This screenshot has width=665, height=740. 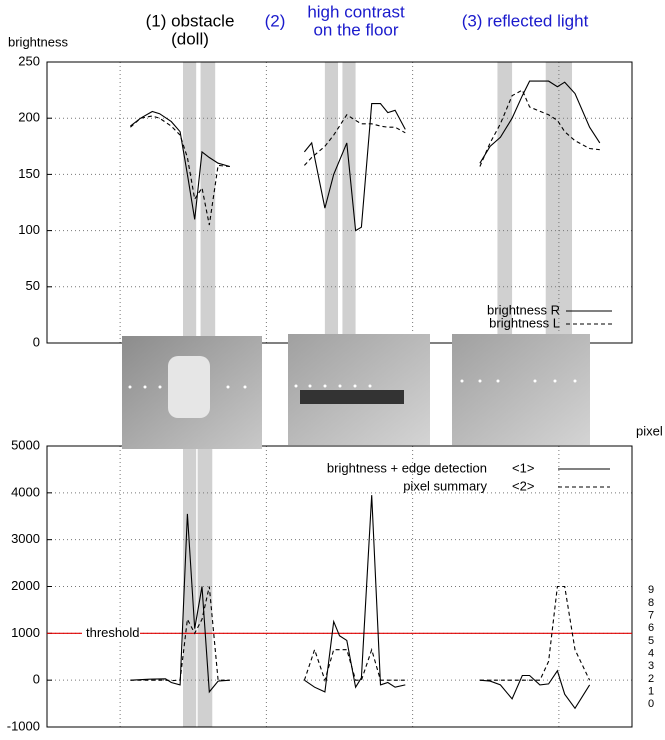 I want to click on y-tick-label: 150, so click(x=29, y=173).